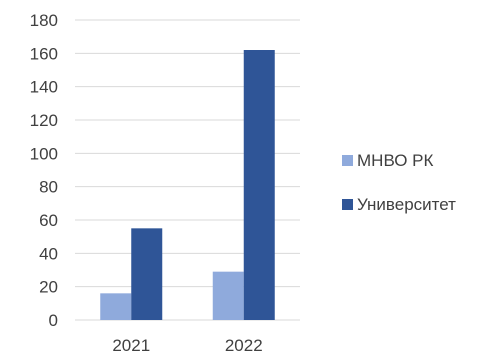  Describe the element at coordinates (44, 20) in the screenshot. I see `y-tick-label: 180` at that location.